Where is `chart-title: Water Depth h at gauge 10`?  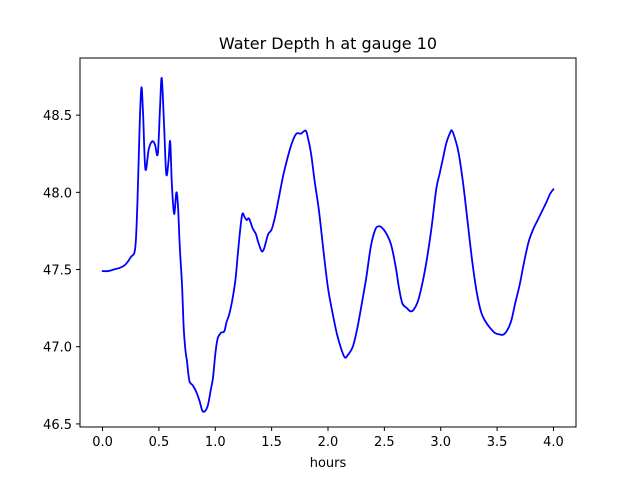 chart-title: Water Depth h at gauge 10 is located at coordinates (328, 43).